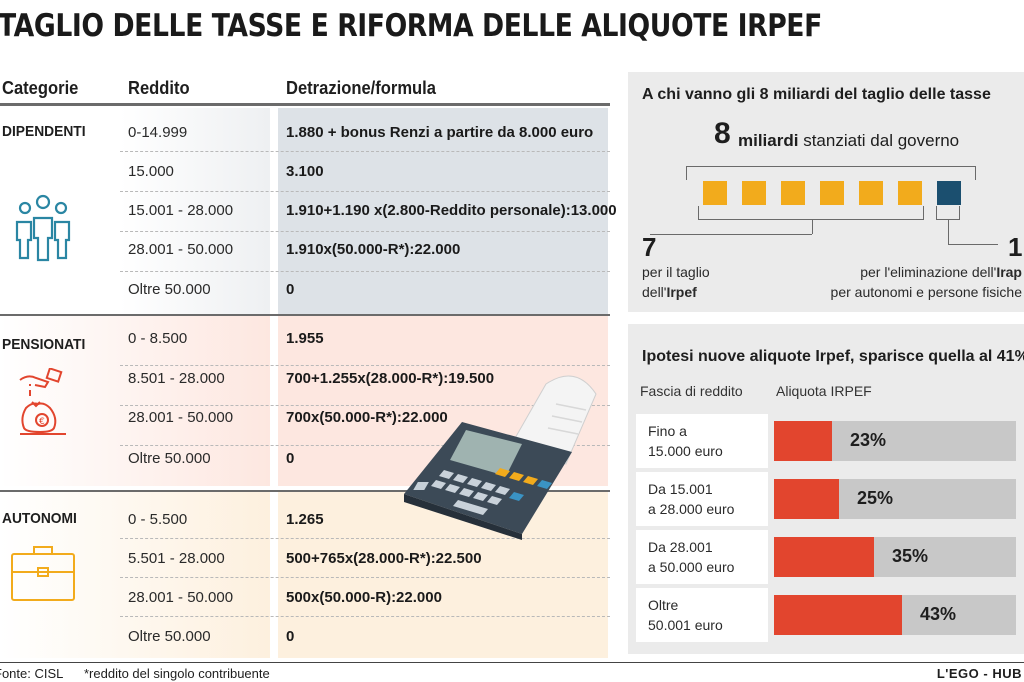  I want to click on reddito-column-bg-yellow, so click(135, 574).